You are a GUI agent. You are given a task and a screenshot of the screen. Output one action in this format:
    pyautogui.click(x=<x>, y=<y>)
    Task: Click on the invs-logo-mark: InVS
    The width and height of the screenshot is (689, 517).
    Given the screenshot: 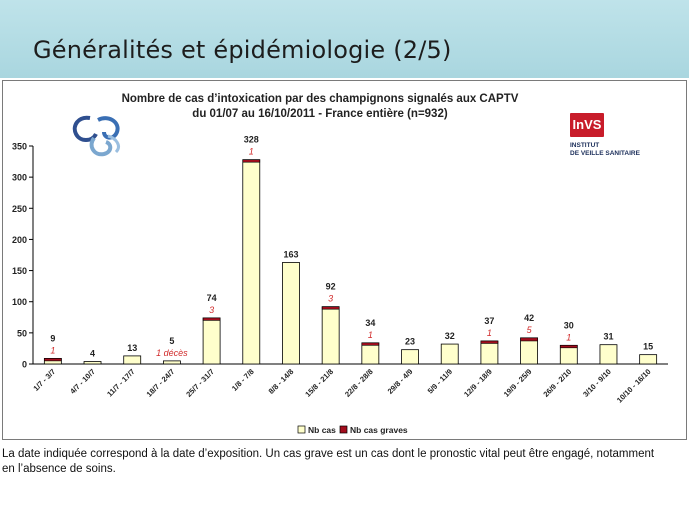 What is the action you would take?
    pyautogui.click(x=587, y=125)
    